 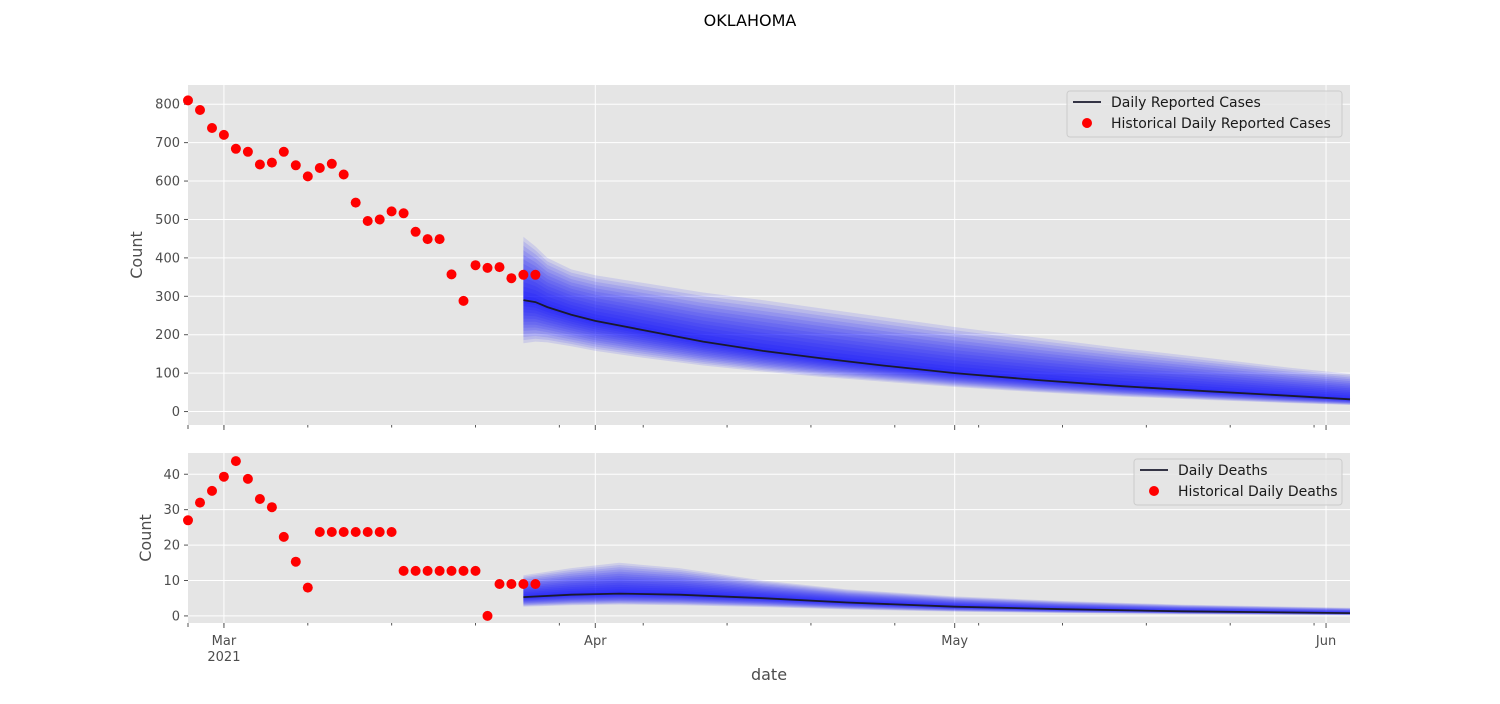 I want to click on y-tick-label: 30, so click(x=171, y=510).